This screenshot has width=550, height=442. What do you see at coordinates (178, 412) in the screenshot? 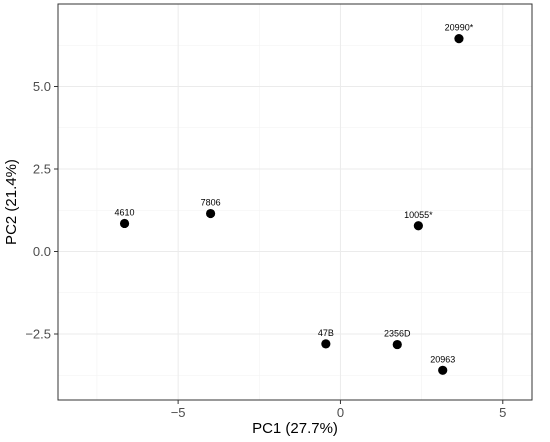
I see `x-tick-label: −5` at bounding box center [178, 412].